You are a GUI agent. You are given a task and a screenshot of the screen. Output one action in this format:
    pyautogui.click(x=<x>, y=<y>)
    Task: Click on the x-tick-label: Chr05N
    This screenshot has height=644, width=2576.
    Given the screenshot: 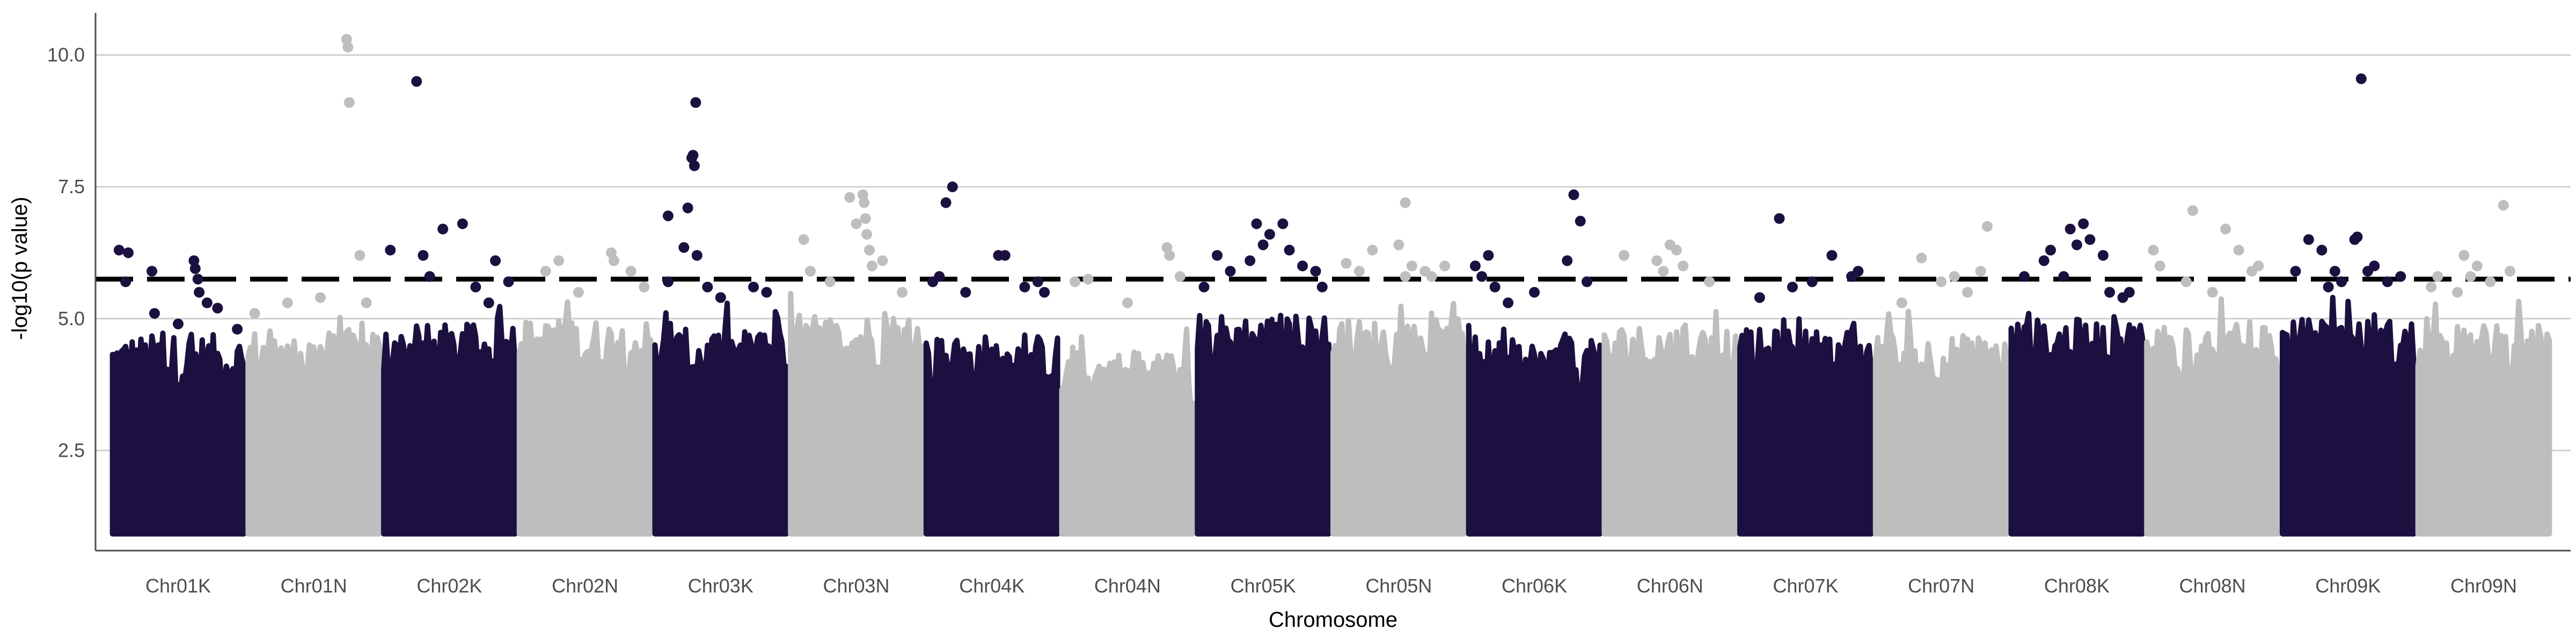 What is the action you would take?
    pyautogui.click(x=1398, y=586)
    